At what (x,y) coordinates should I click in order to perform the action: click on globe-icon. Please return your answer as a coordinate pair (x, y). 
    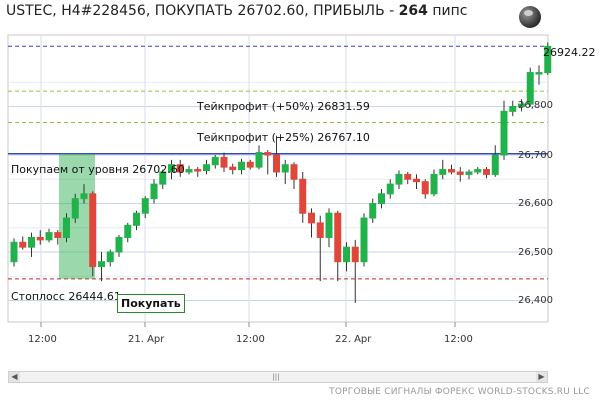
    Looking at the image, I should click on (530, 17).